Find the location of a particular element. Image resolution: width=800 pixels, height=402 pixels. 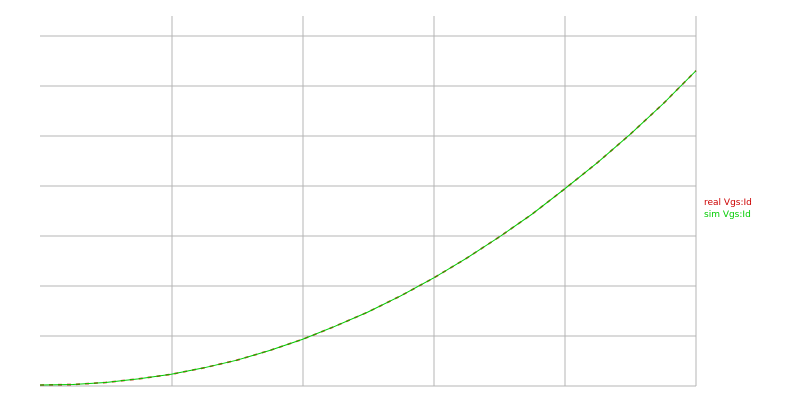

legend-entry-real: real Vgs:Id is located at coordinates (728, 203).